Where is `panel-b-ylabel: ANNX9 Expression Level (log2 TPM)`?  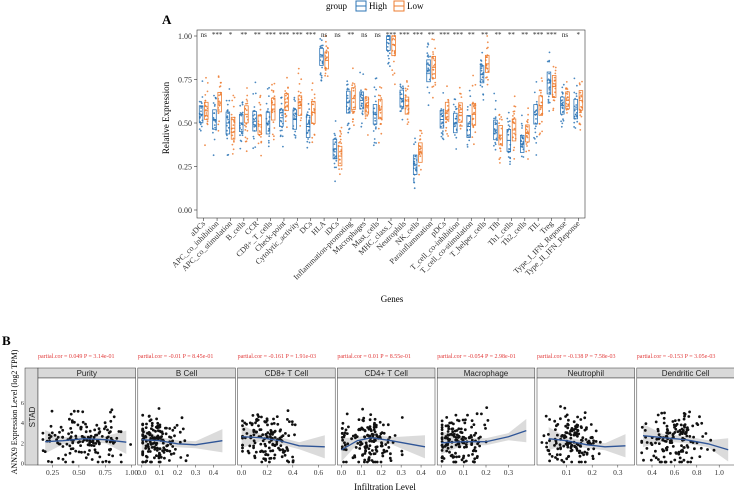
panel-b-ylabel: ANNX9 Expression Level (log2 TPM) is located at coordinates (14, 411).